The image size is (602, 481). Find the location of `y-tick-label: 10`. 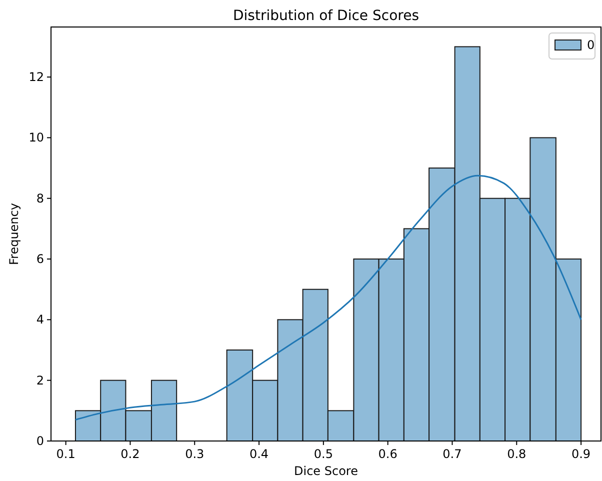

y-tick-label: 10 is located at coordinates (36, 137).